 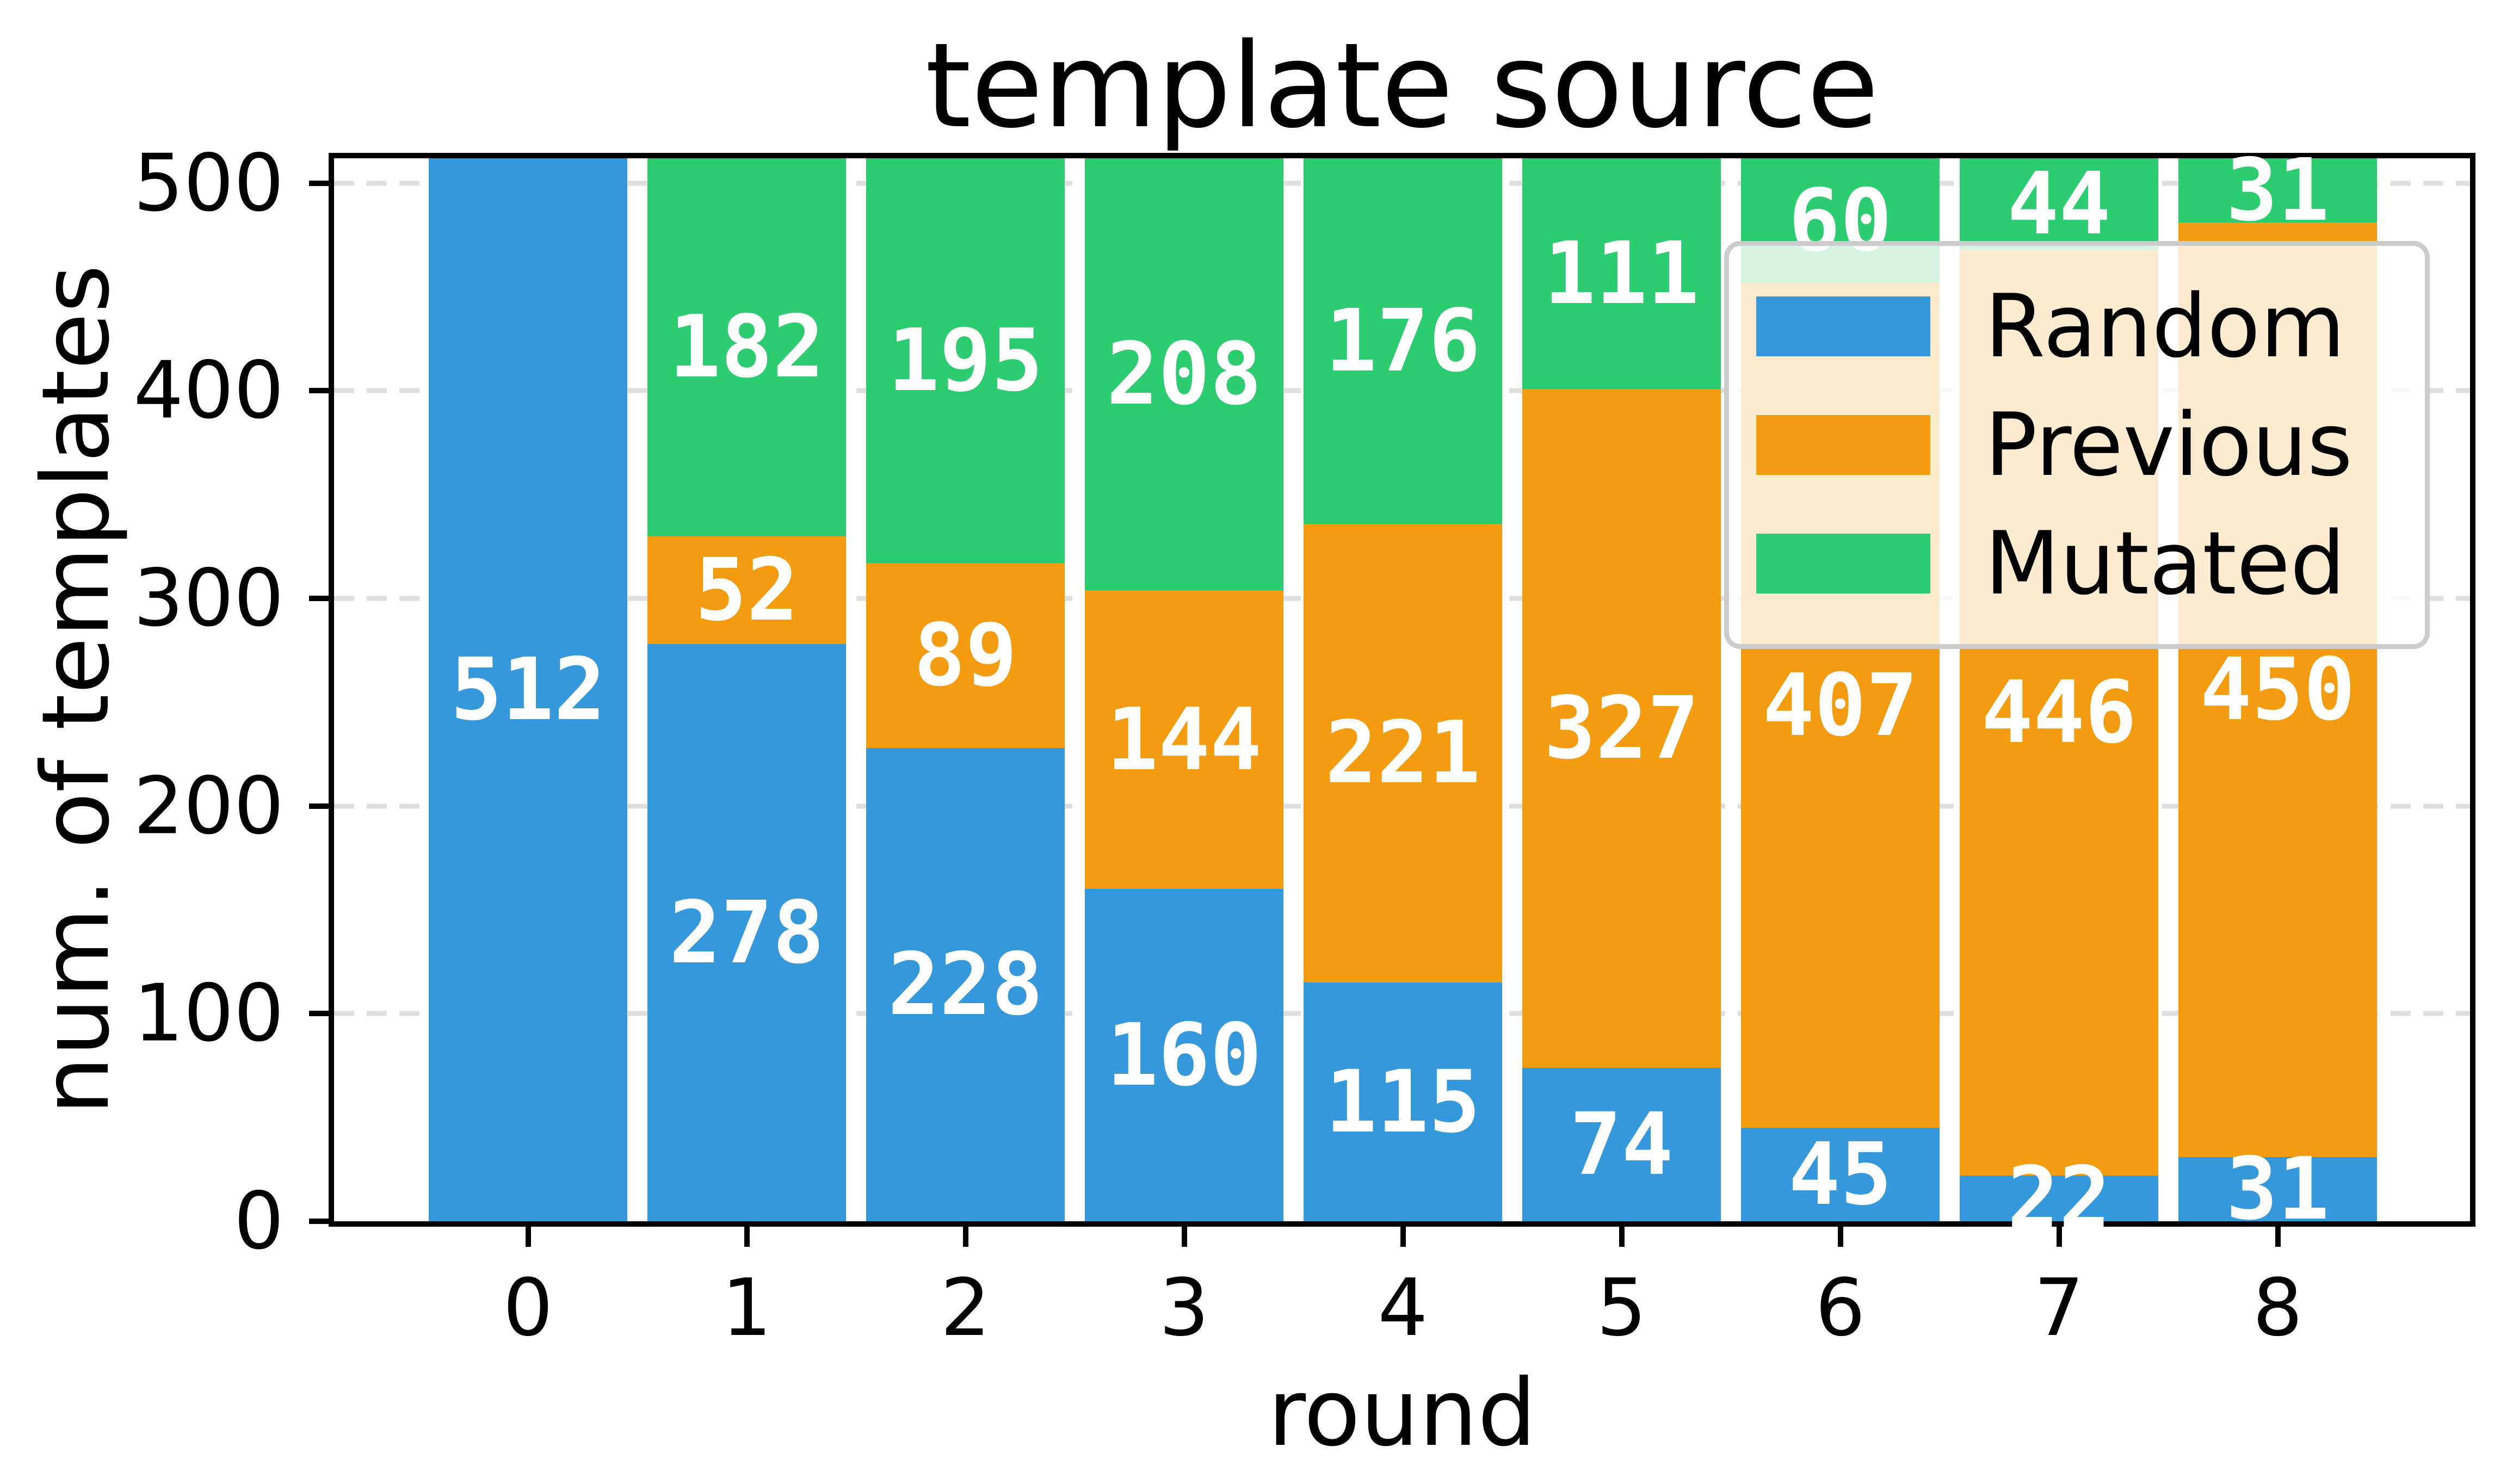 I want to click on x-tick-label-1: 1, so click(x=746, y=1308).